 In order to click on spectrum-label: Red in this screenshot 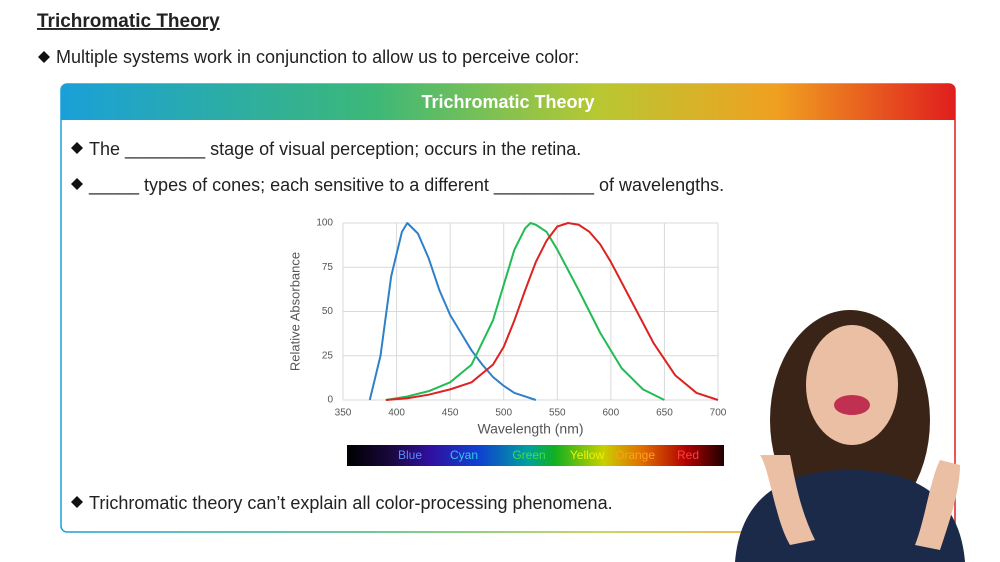, I will do `click(688, 455)`.